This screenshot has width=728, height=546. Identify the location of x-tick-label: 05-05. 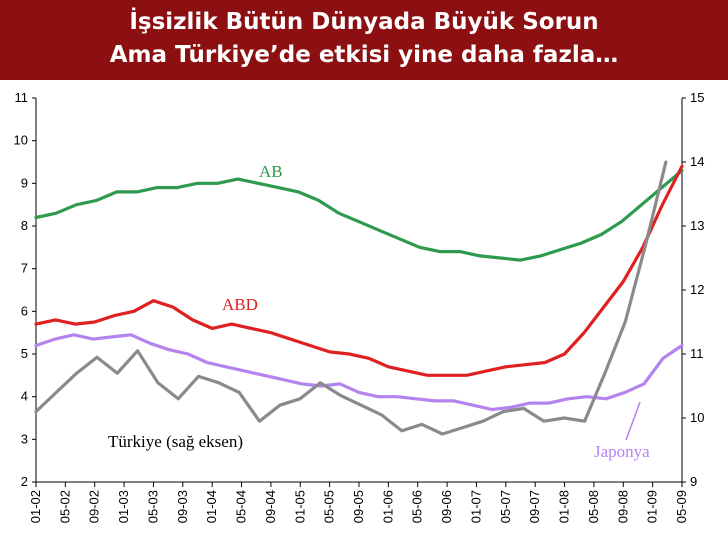
(329, 506).